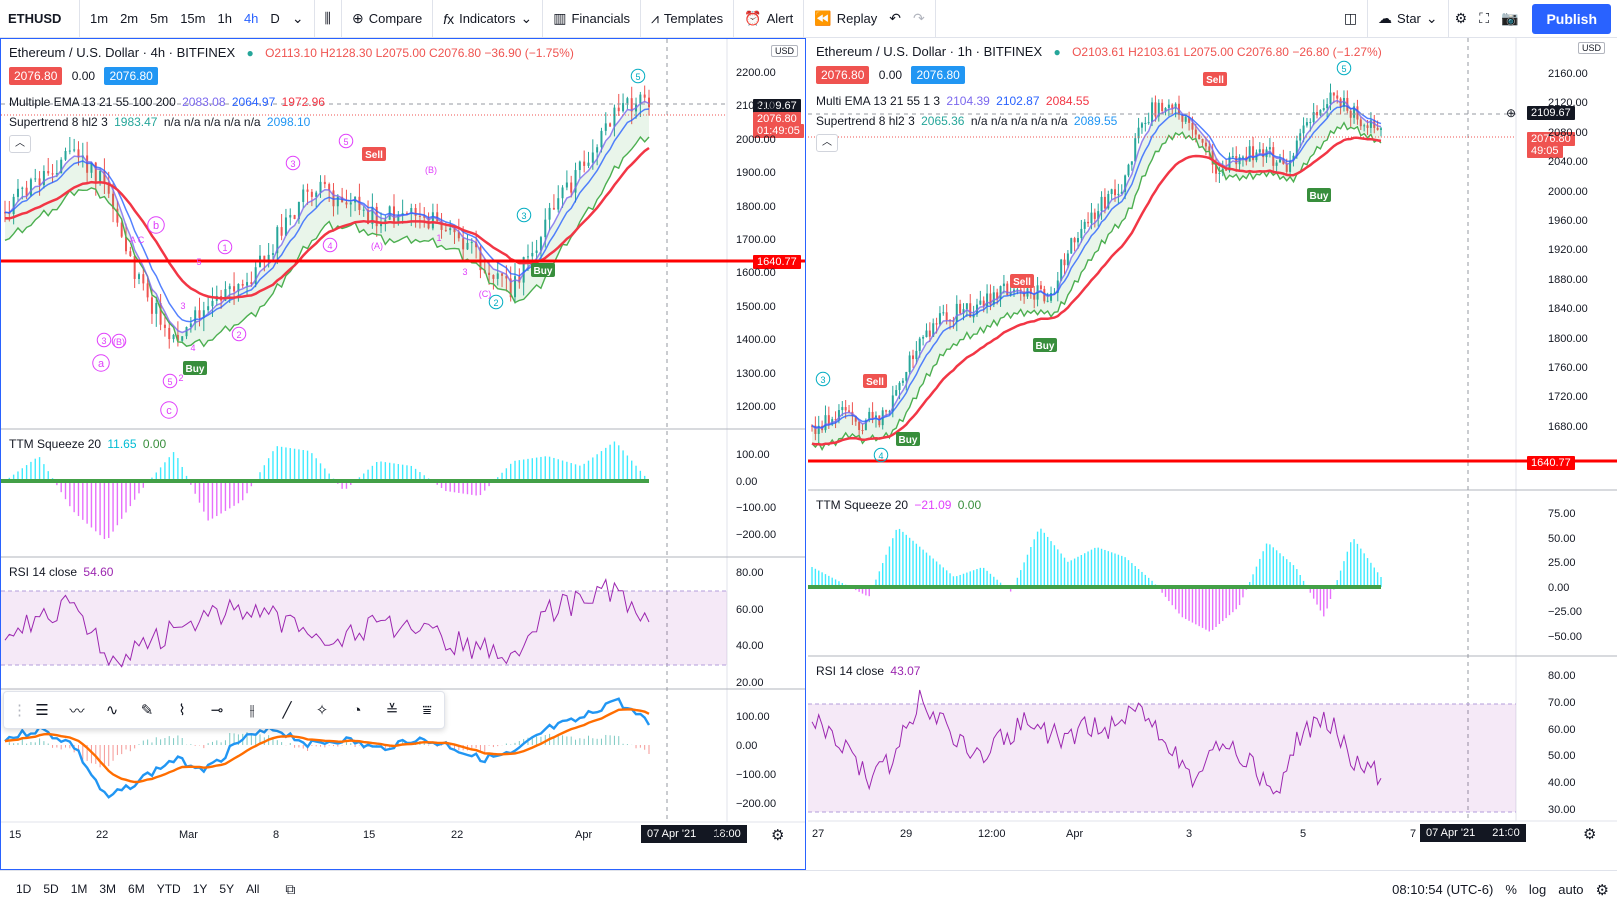  I want to click on range-ytd: YTD, so click(168, 889).